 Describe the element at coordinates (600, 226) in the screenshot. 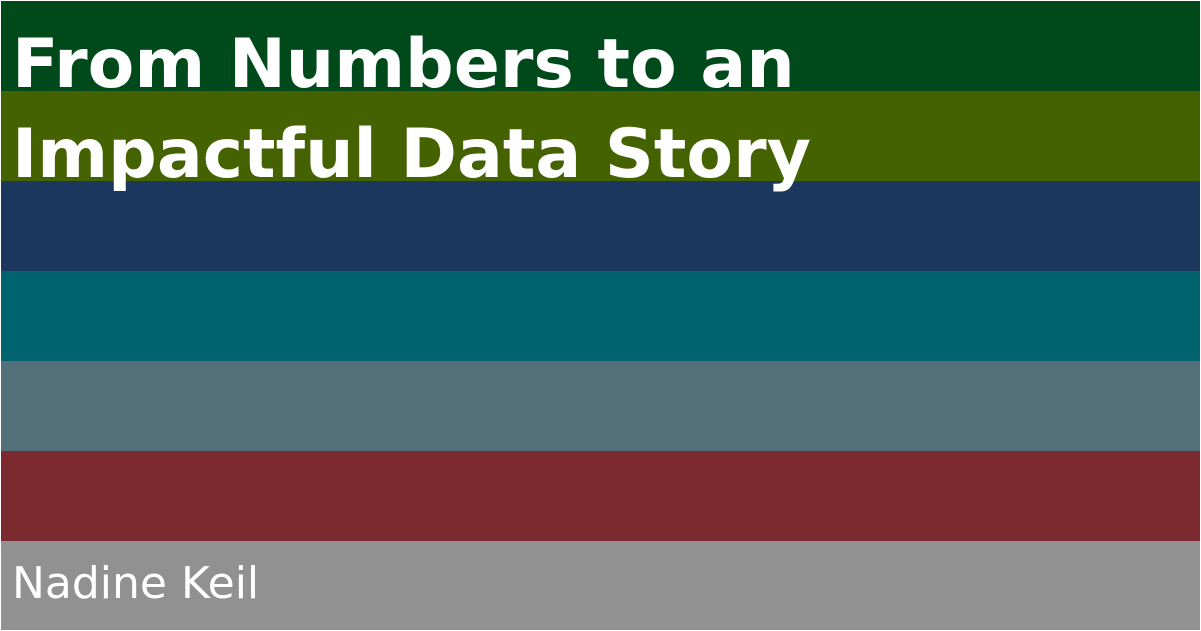

I see `stripe-navy-blue` at that location.